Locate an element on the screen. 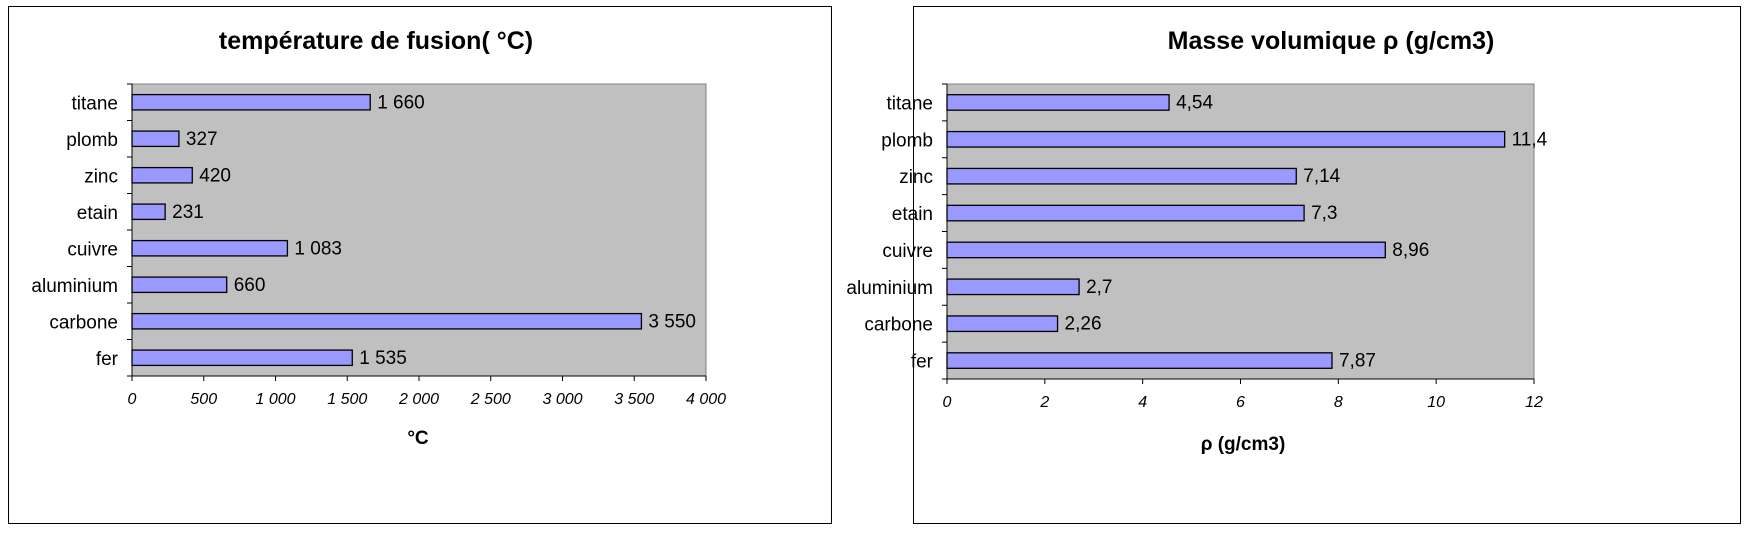  data-label: 327 is located at coordinates (202, 139).